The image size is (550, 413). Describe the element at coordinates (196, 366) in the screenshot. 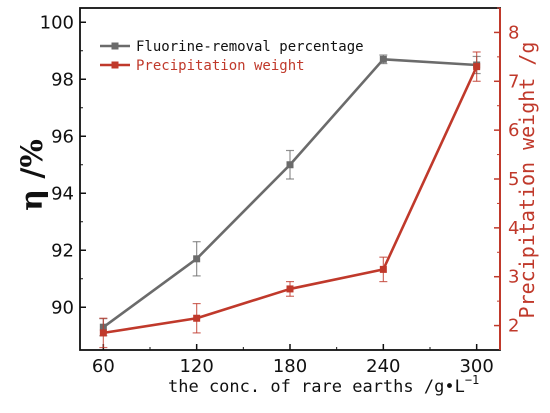

I see `x-tick-label: 120` at that location.